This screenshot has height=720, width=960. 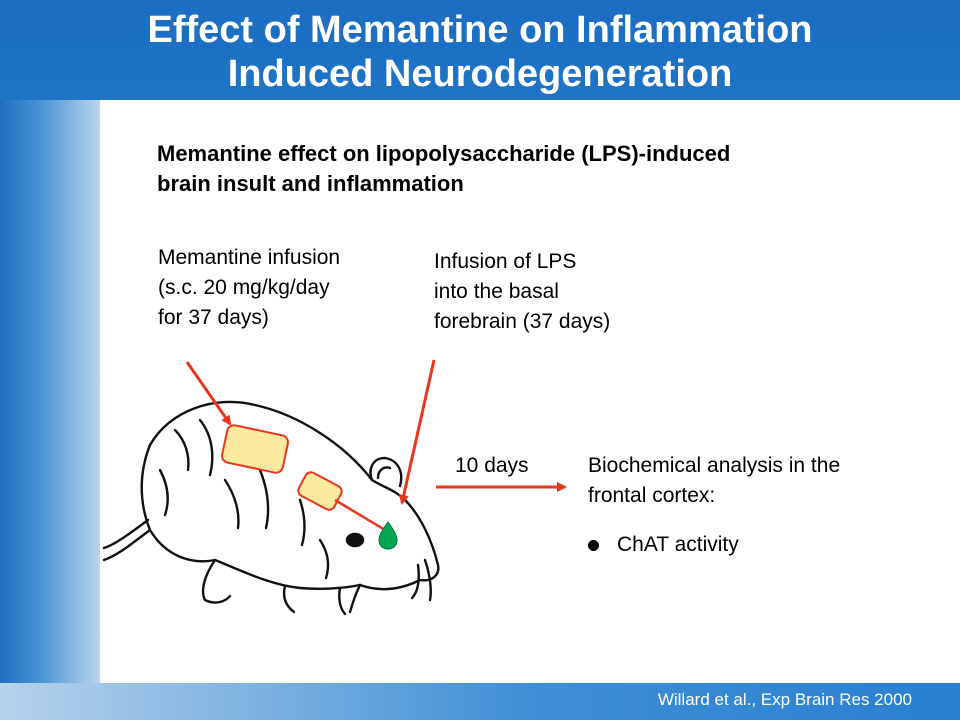 I want to click on days-label: 10 days, so click(x=492, y=465).